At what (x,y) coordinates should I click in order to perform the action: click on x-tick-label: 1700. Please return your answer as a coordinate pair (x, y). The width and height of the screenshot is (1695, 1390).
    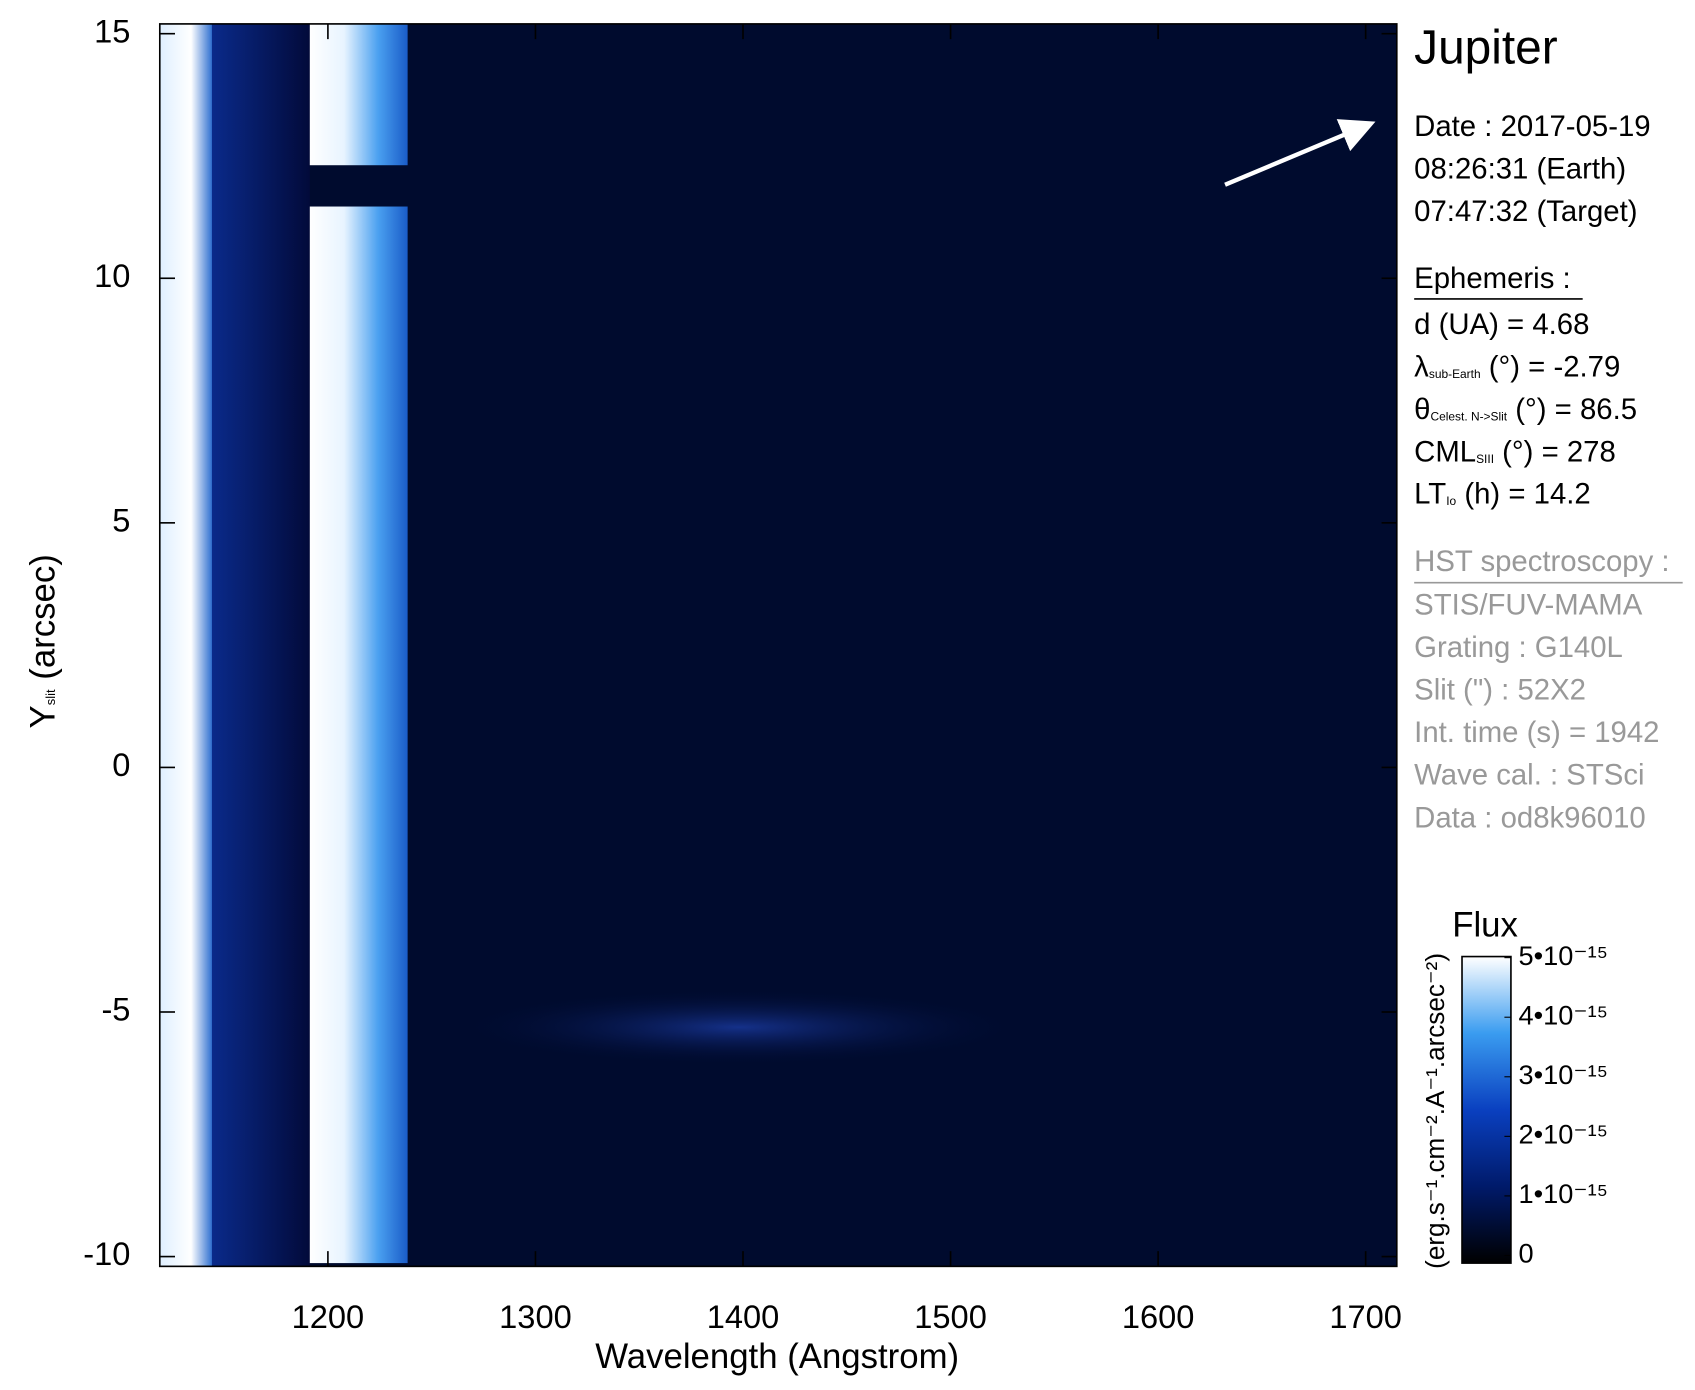
    Looking at the image, I should click on (1365, 1316).